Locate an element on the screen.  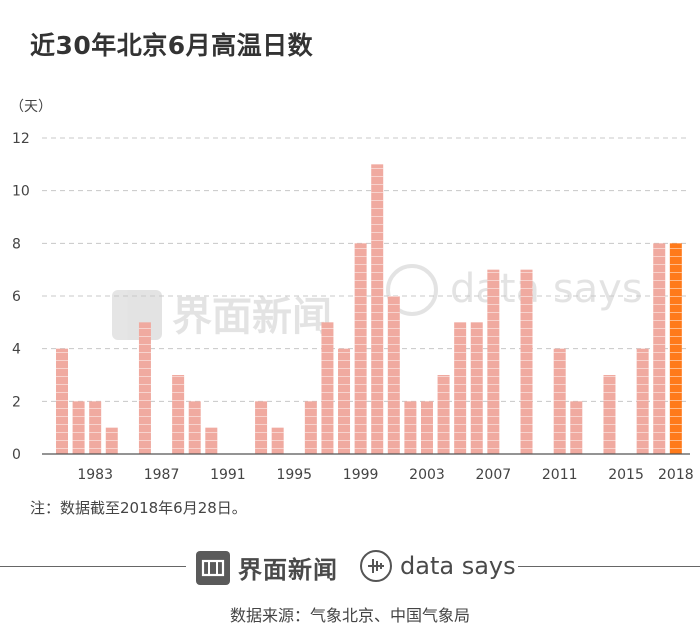
bar-texture-2011 is located at coordinates (559, 401).